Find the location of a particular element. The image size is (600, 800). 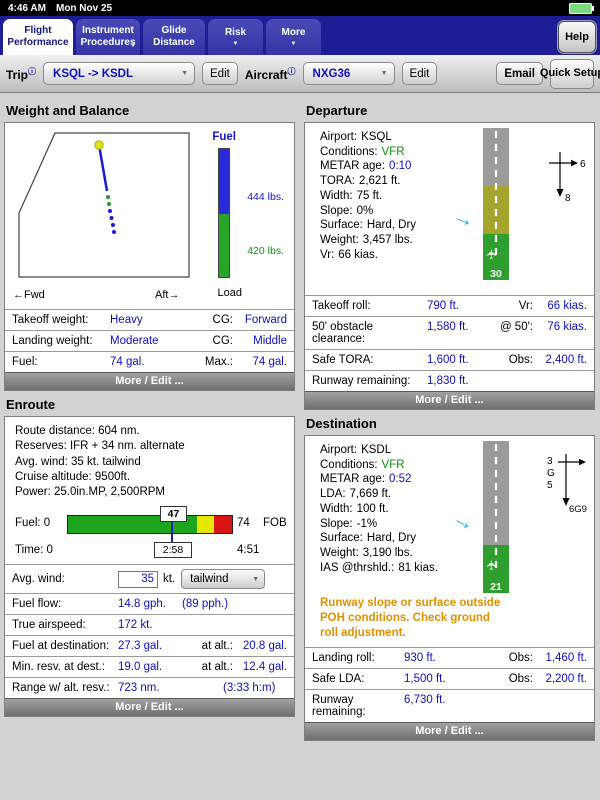

airplane-icon: ✈ is located at coordinates (491, 253).